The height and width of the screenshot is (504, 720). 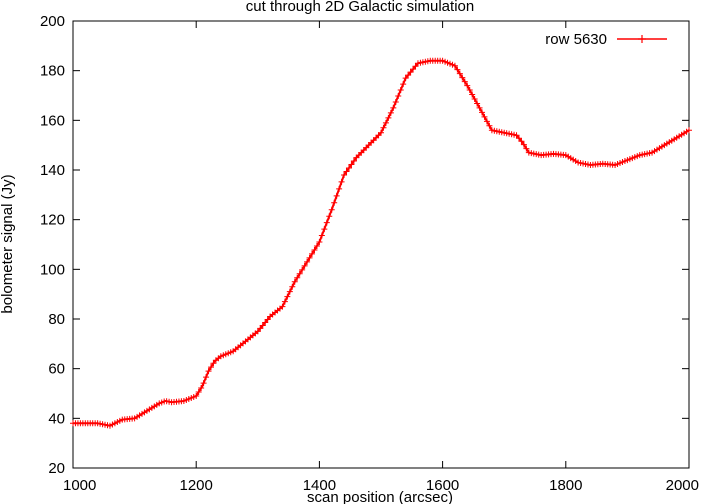 What do you see at coordinates (52, 170) in the screenshot?
I see `y-tick-label: 140` at bounding box center [52, 170].